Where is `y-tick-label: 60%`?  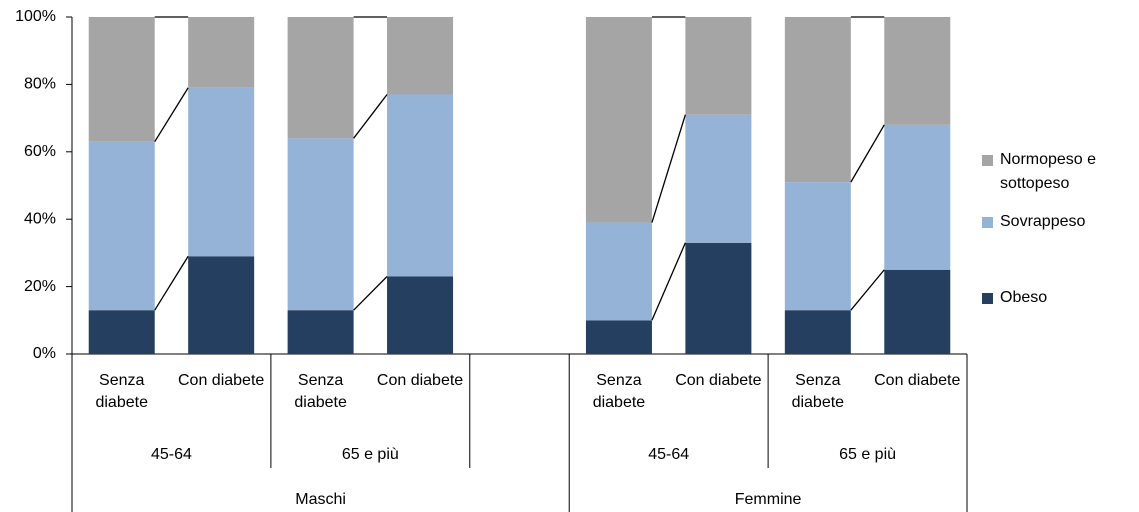
y-tick-label: 60% is located at coordinates (40, 151).